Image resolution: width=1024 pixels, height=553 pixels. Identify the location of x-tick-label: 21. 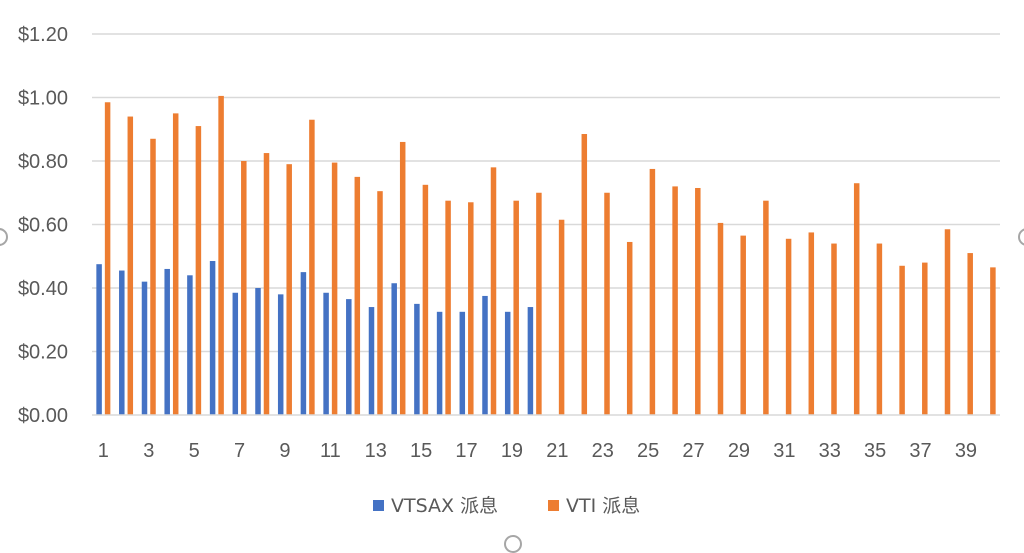
(557, 451).